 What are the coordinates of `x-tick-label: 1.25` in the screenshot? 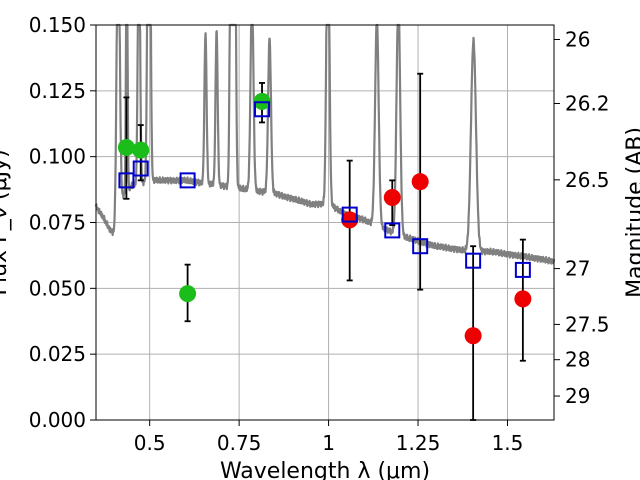 It's located at (418, 443).